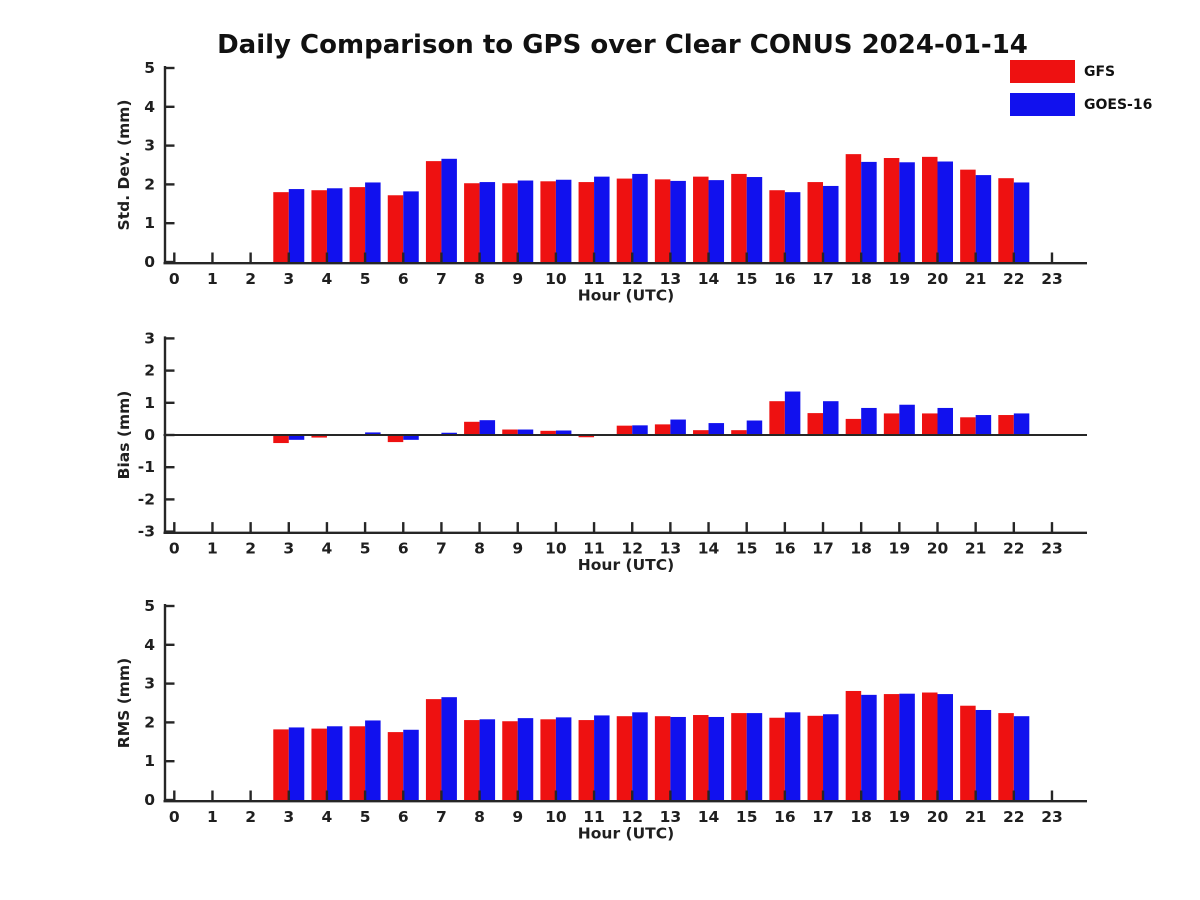  What do you see at coordinates (640, 217) in the screenshot?
I see `bar-goes16-h12` at bounding box center [640, 217].